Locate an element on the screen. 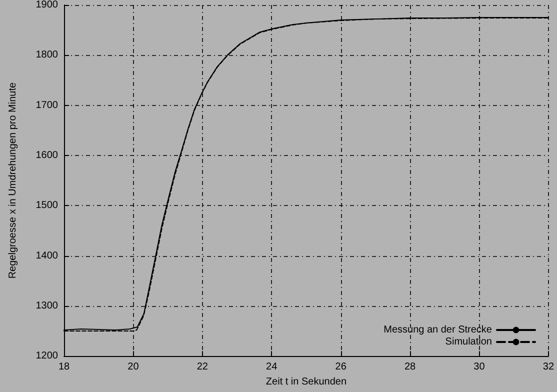 The image size is (557, 392). y-tick-label: 1400 is located at coordinates (47, 256).